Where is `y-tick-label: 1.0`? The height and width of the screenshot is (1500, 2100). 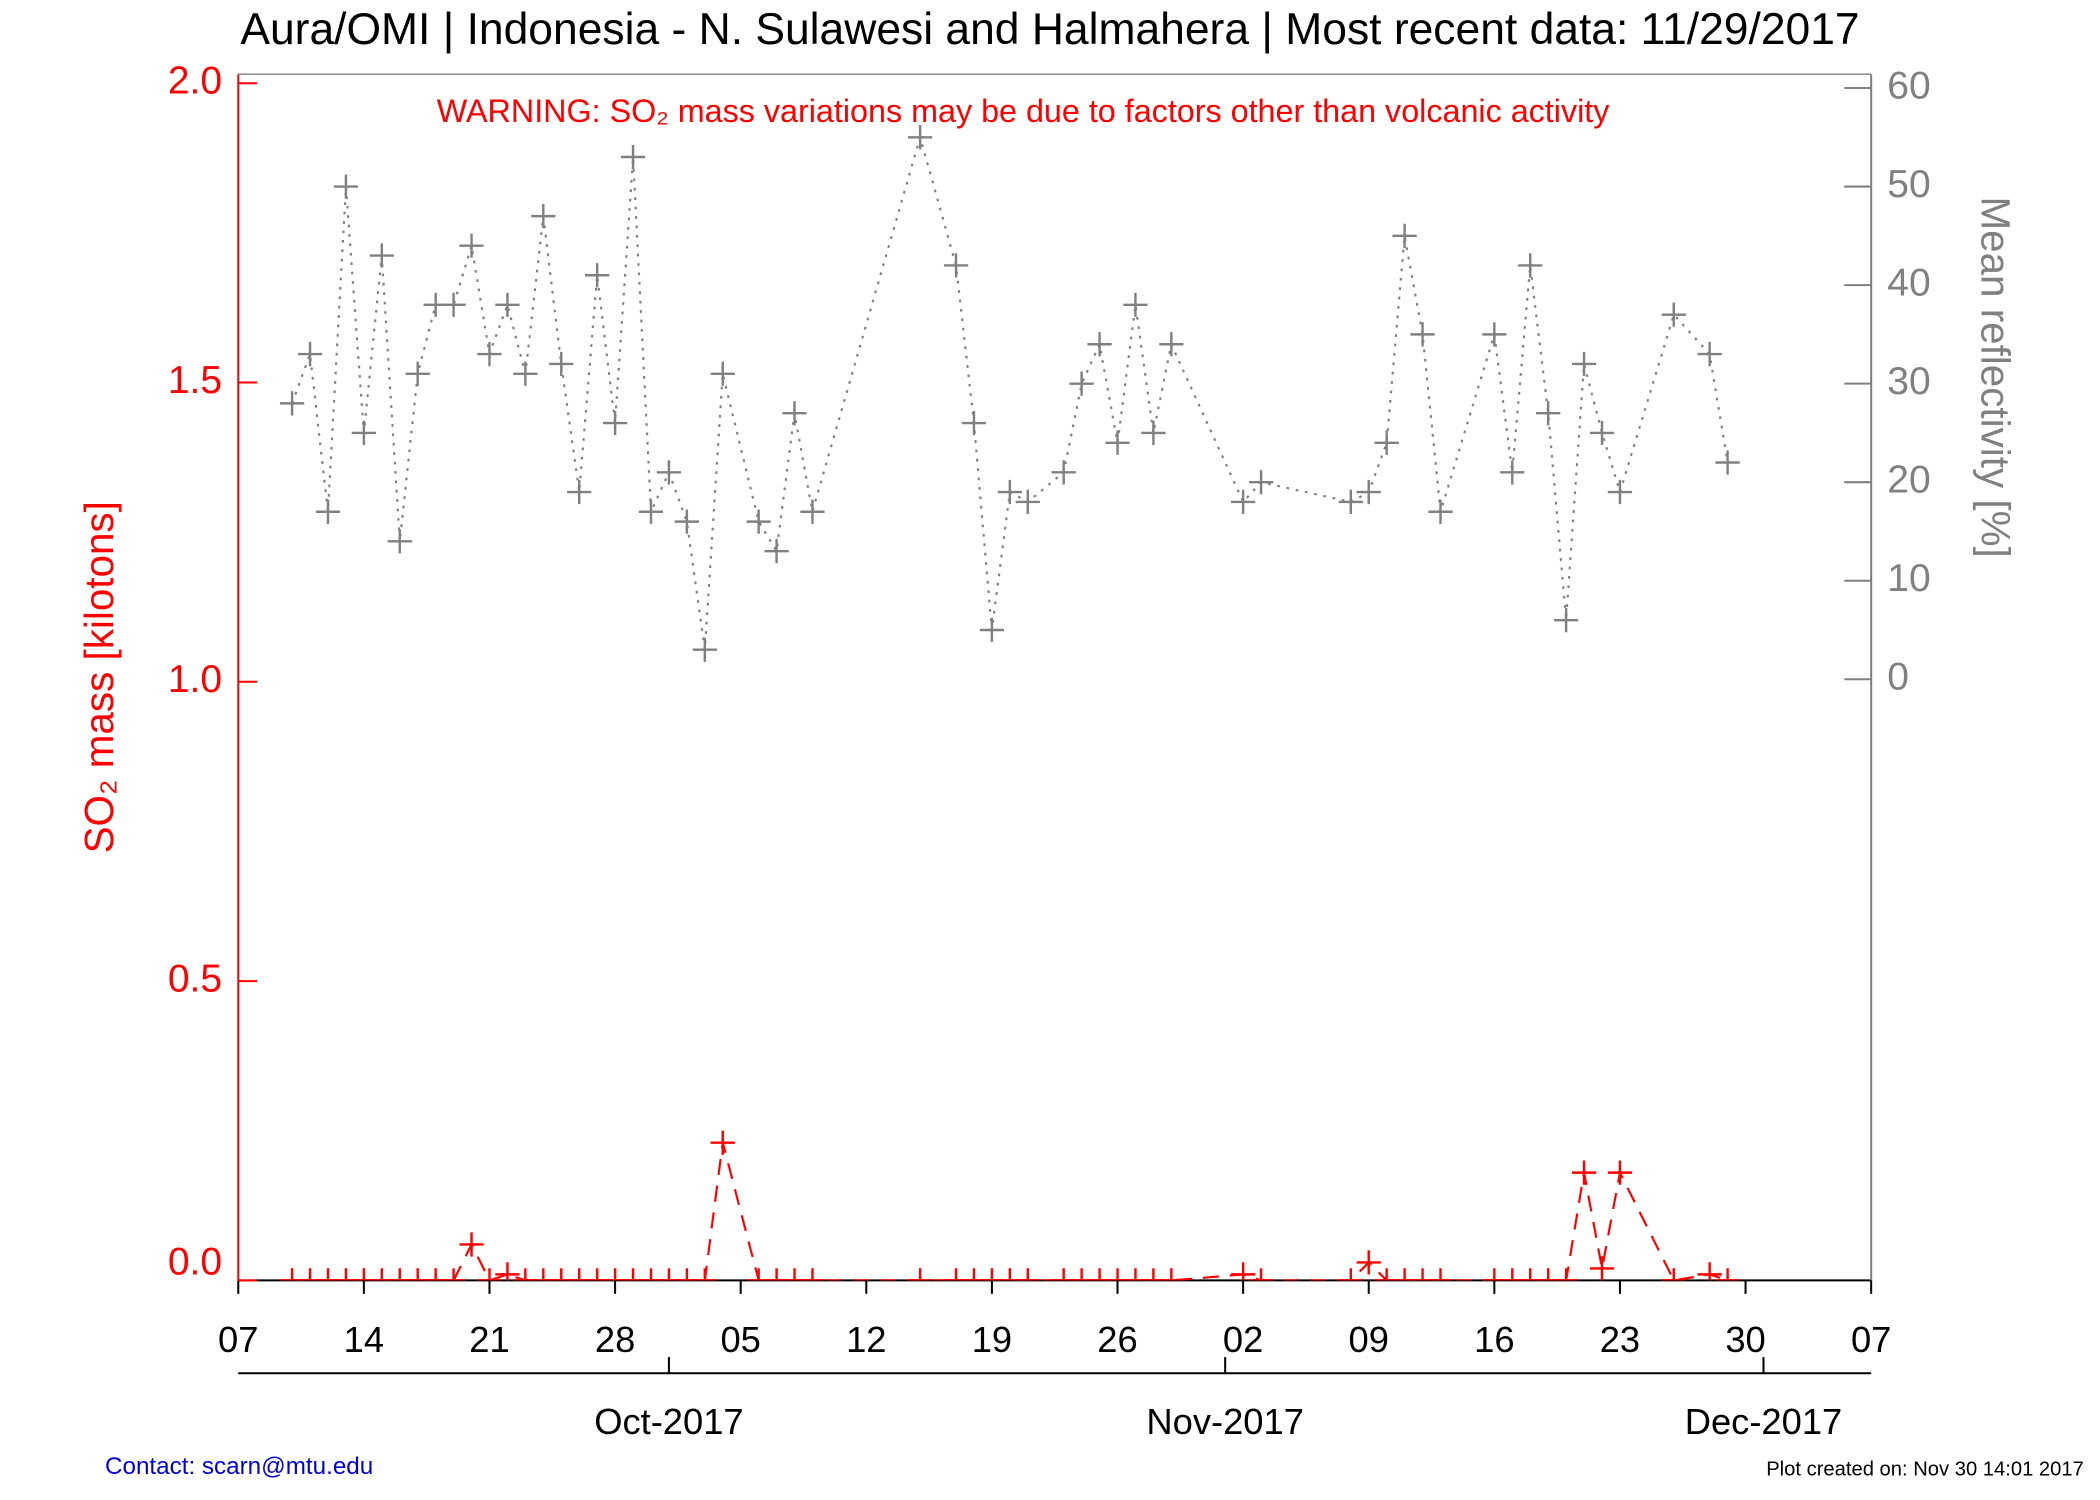
y-tick-label: 1.0 is located at coordinates (195, 679).